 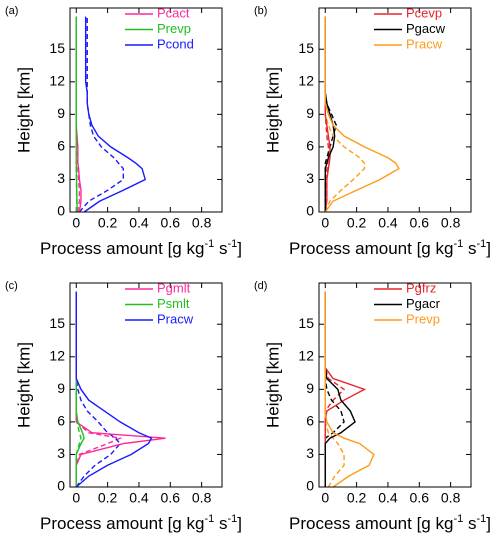 I want to click on panel-label: (c), so click(x=11, y=286).